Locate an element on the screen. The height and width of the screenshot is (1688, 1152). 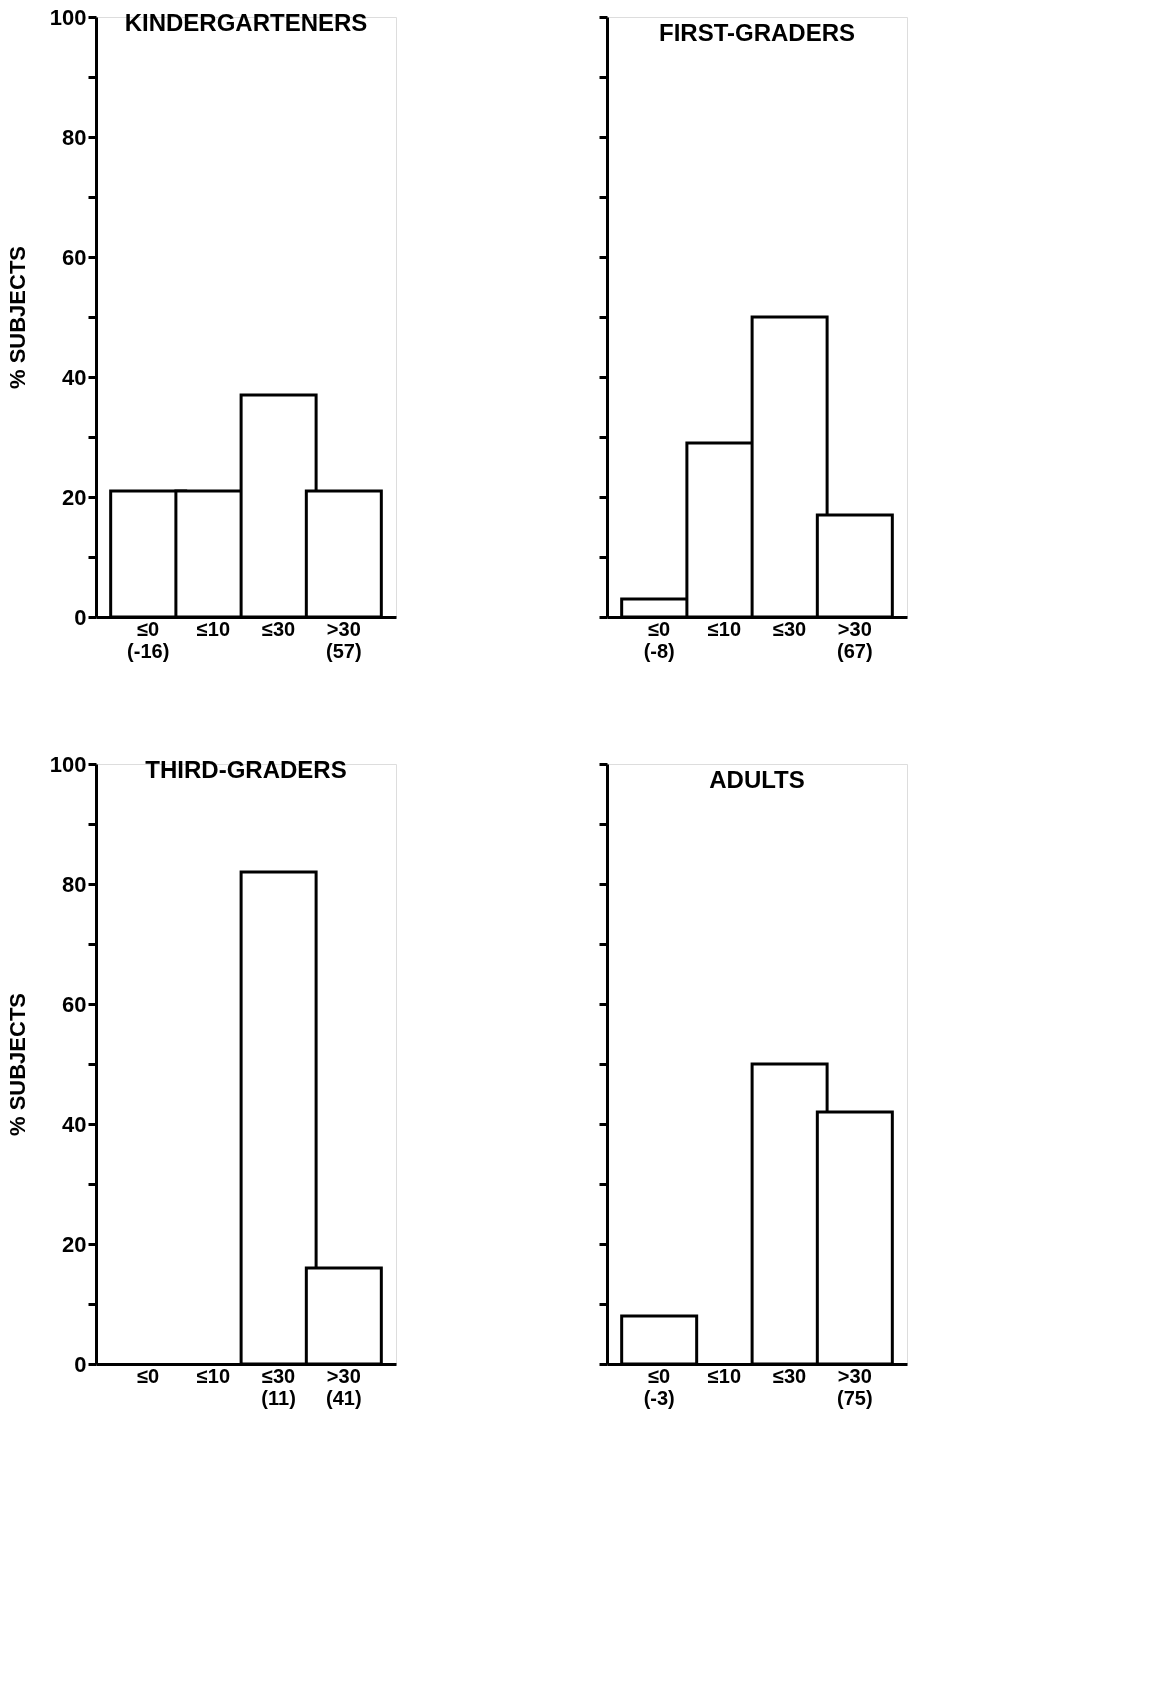
chart-title: THIRD-GRADERS is located at coordinates (246, 769).